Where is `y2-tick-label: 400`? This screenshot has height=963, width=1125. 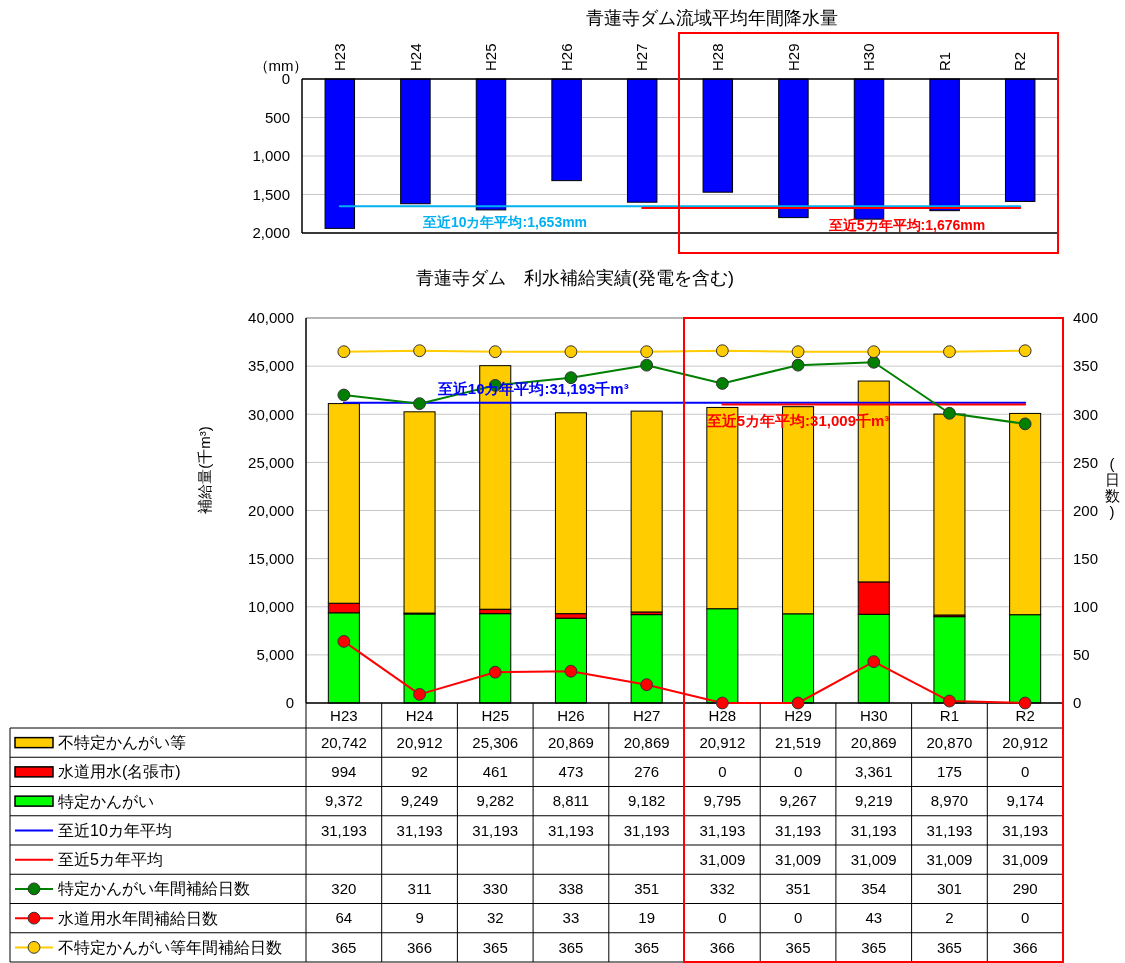 y2-tick-label: 400 is located at coordinates (1086, 318).